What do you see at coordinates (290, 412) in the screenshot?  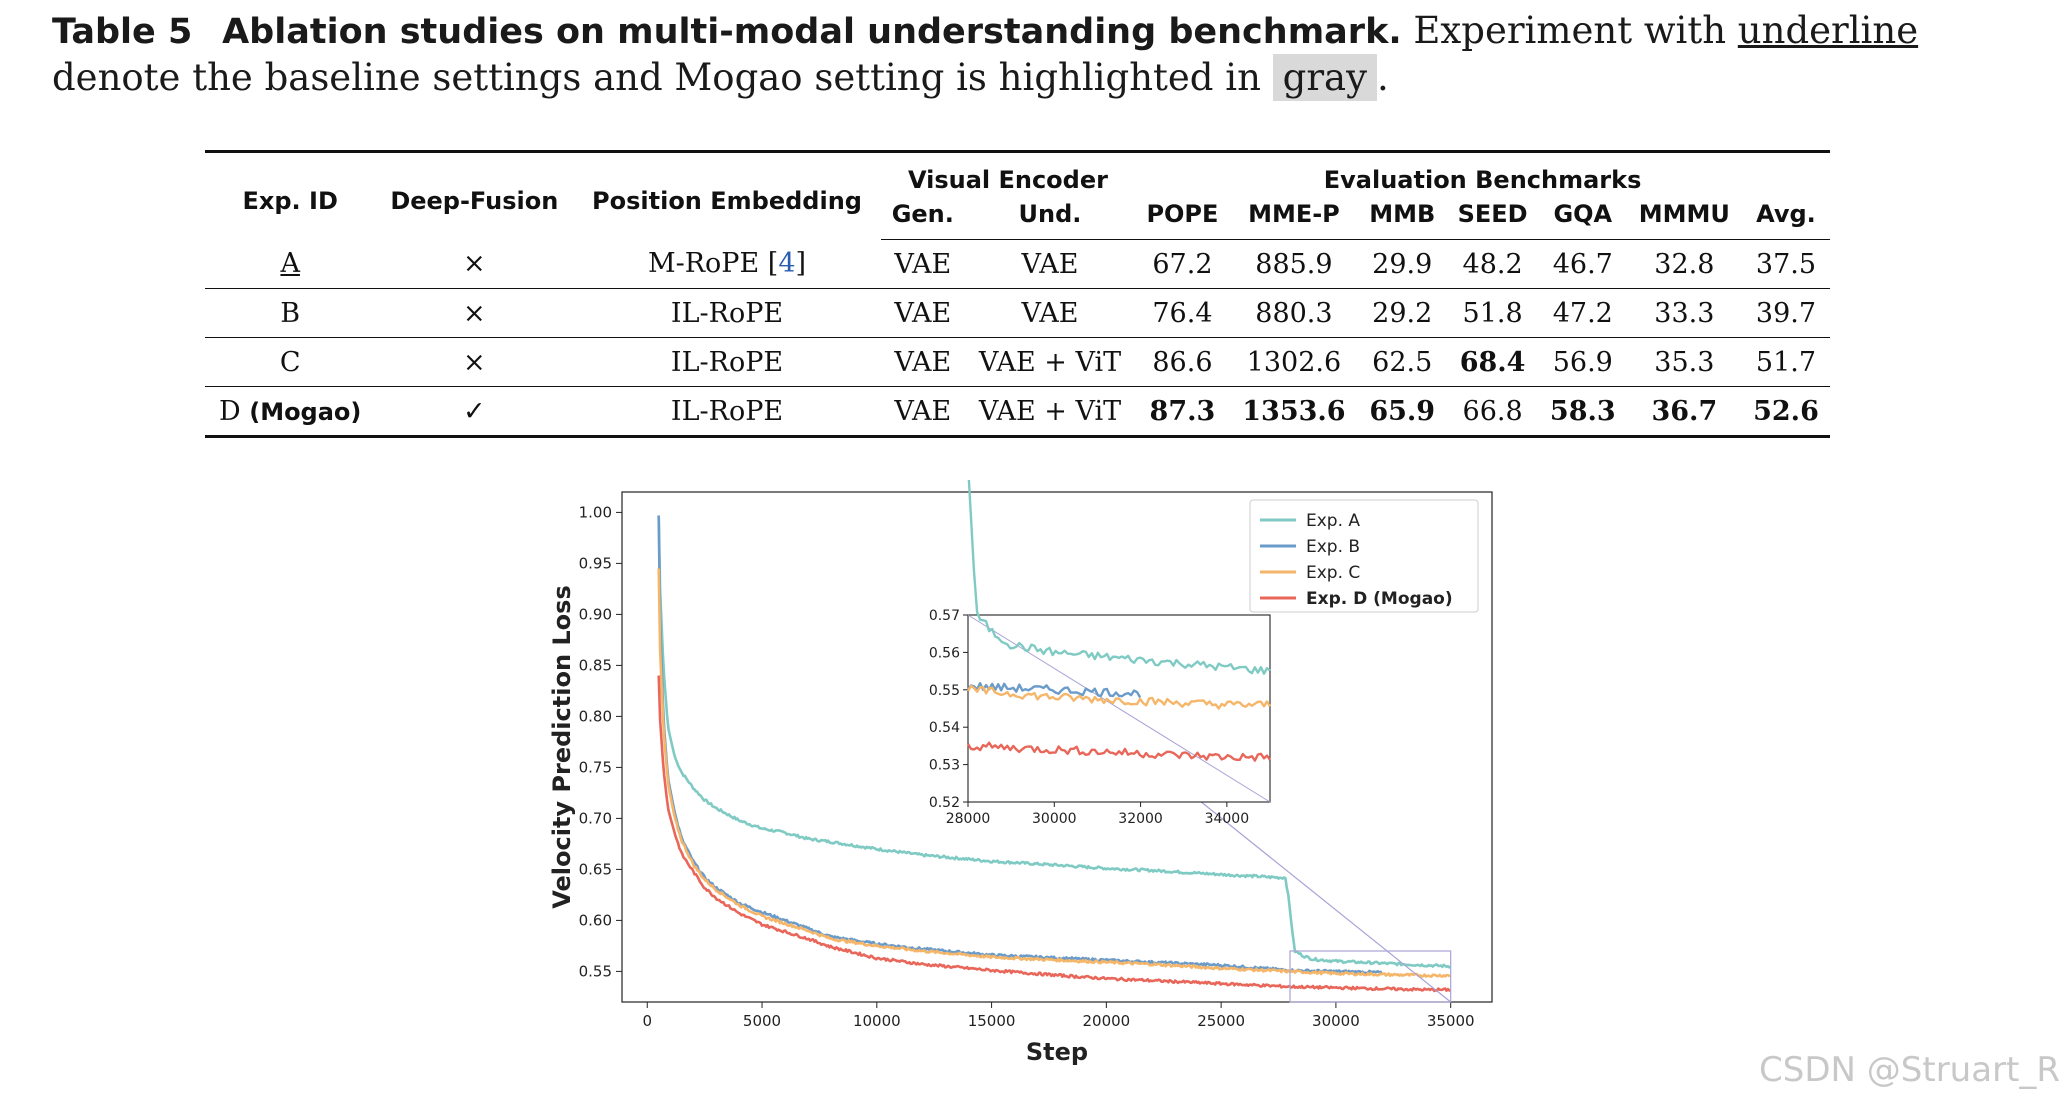 I see `cell-exp-id: D (Mogao)` at bounding box center [290, 412].